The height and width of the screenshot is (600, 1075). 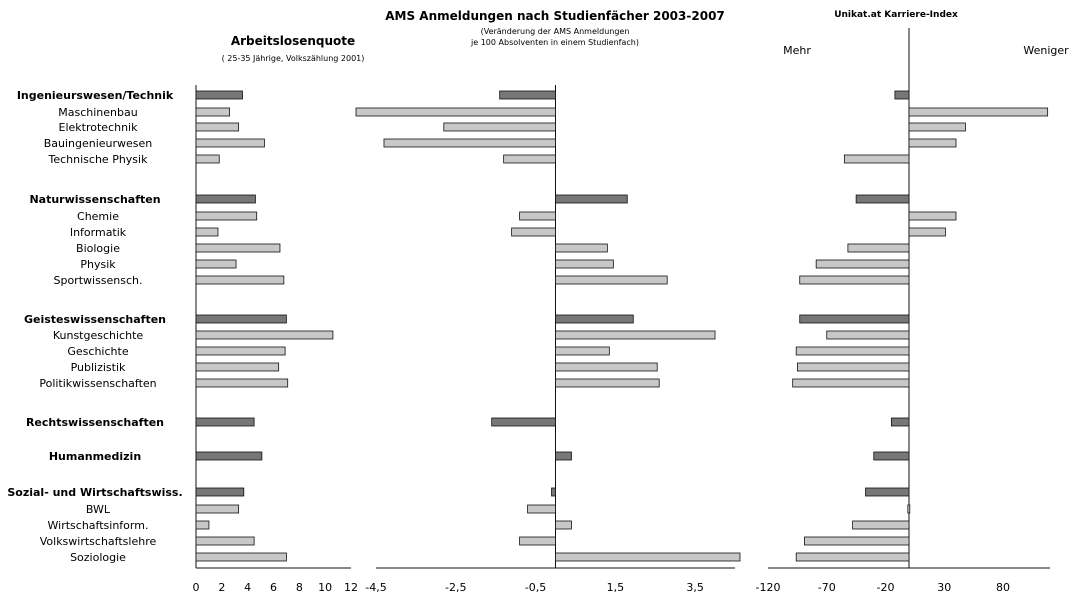 I want to click on x-tick-label: 1,5, so click(x=616, y=587).